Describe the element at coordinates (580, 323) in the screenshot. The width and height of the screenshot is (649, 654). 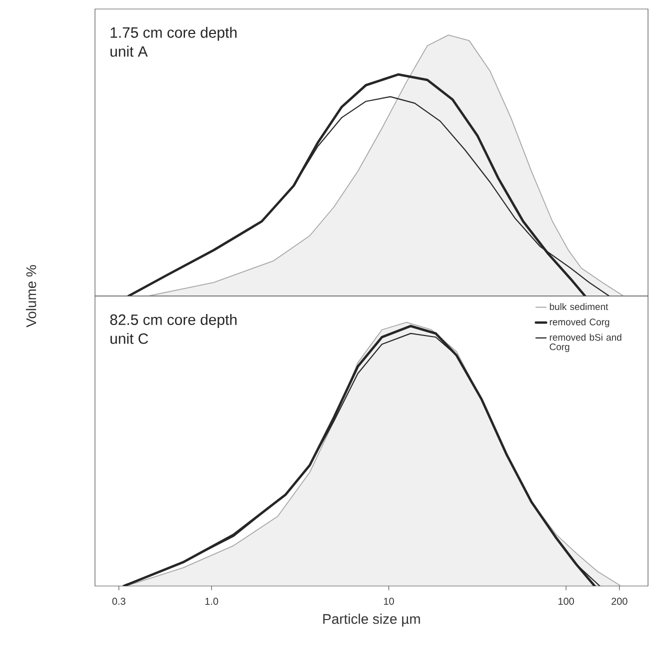
I see `legend-label: removed Corg` at that location.